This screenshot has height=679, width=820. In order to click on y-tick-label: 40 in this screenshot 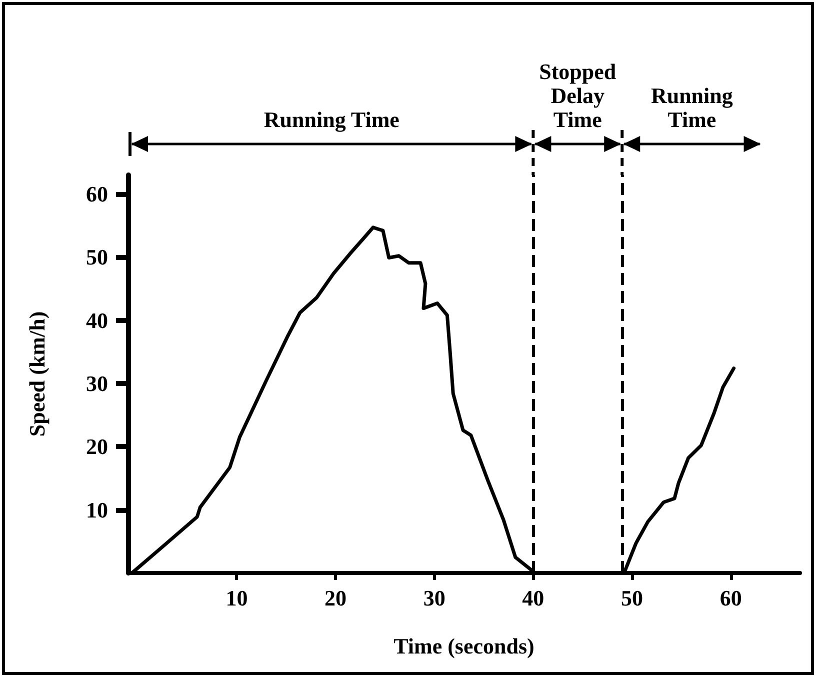, I will do `click(97, 320)`.